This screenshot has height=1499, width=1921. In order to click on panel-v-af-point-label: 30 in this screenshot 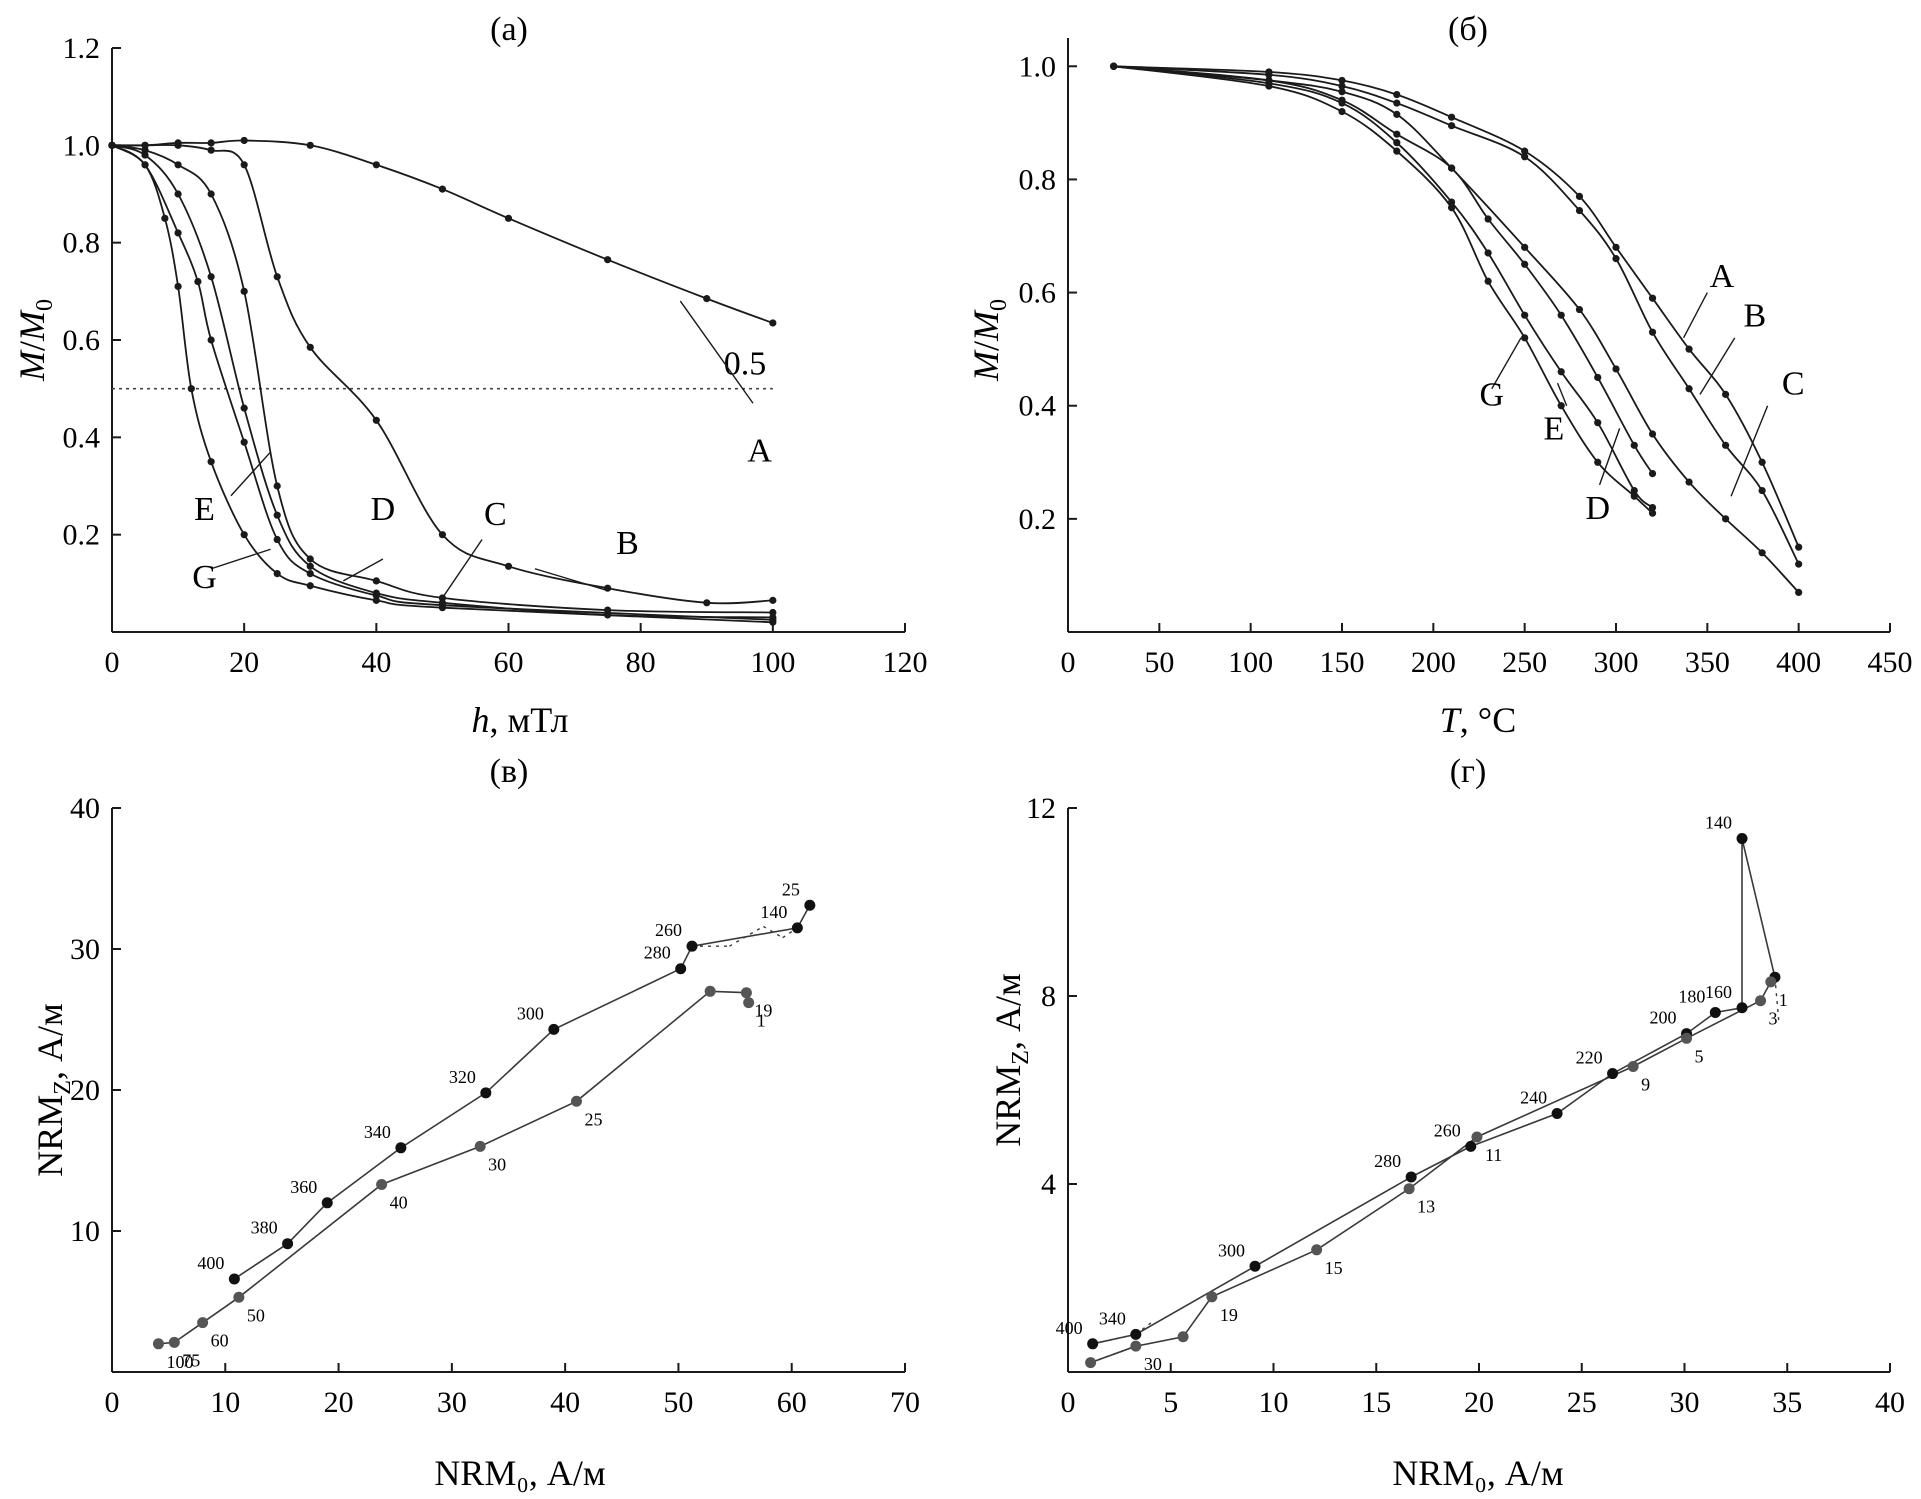, I will do `click(497, 1164)`.